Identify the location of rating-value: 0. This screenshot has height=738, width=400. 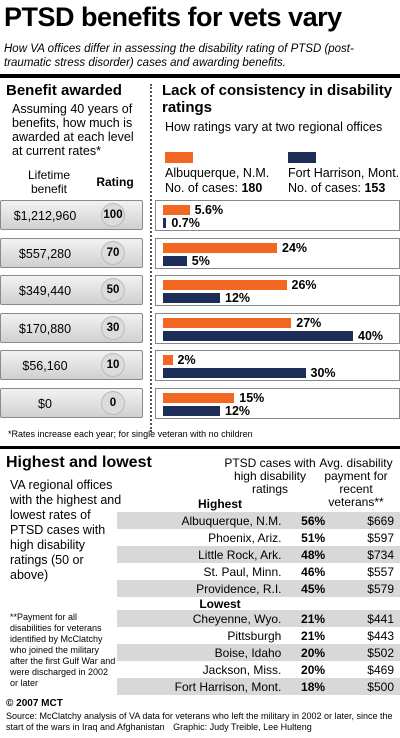
(113, 403).